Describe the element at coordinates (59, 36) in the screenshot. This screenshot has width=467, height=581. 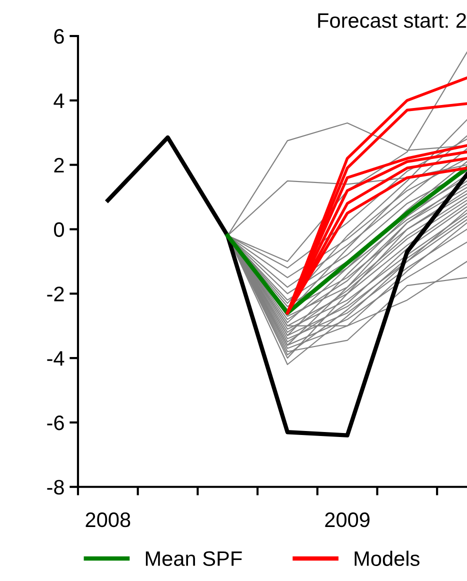
I see `y-tick-label: 6` at that location.